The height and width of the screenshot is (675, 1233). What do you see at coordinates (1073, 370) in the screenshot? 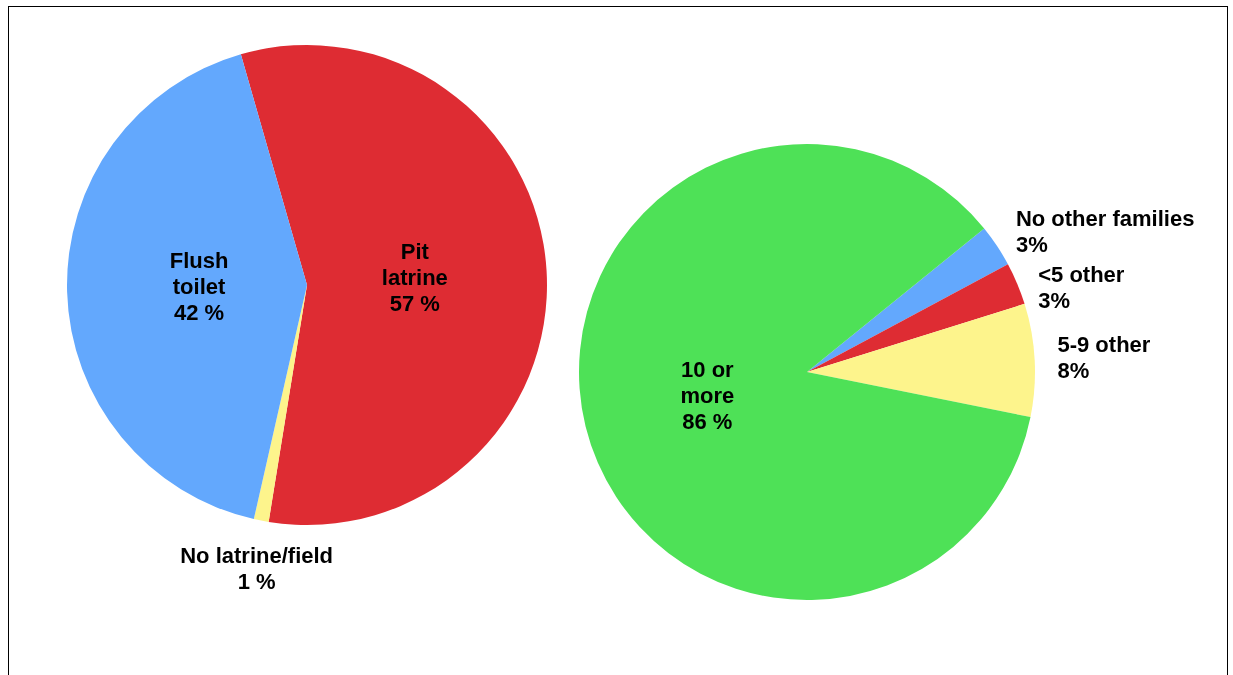
I see `data-label: 8%` at bounding box center [1073, 370].